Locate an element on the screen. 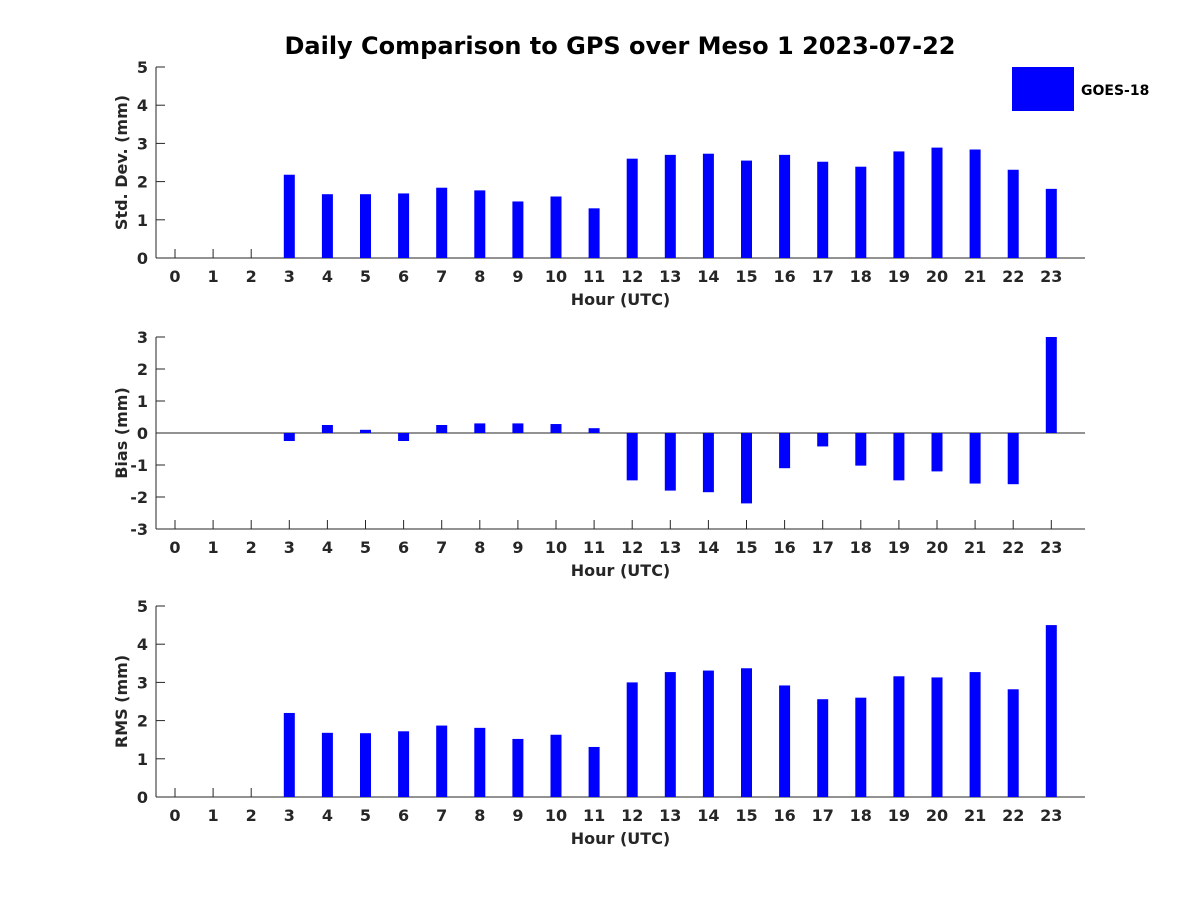 The image size is (1200, 900). y-tick-label: -2 is located at coordinates (139, 497).